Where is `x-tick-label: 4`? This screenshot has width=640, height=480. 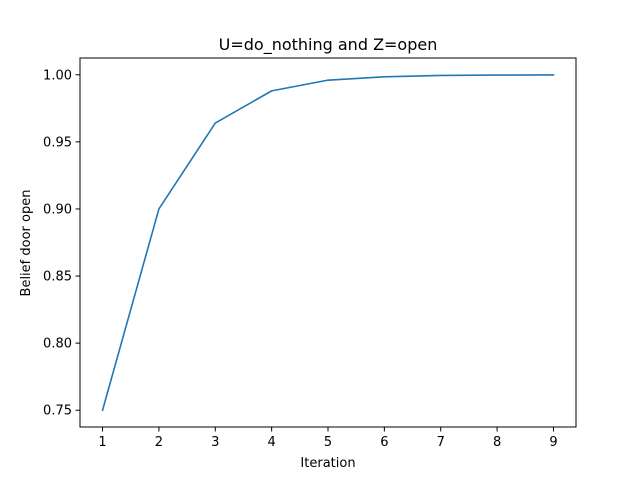 x-tick-label: 4 is located at coordinates (271, 442).